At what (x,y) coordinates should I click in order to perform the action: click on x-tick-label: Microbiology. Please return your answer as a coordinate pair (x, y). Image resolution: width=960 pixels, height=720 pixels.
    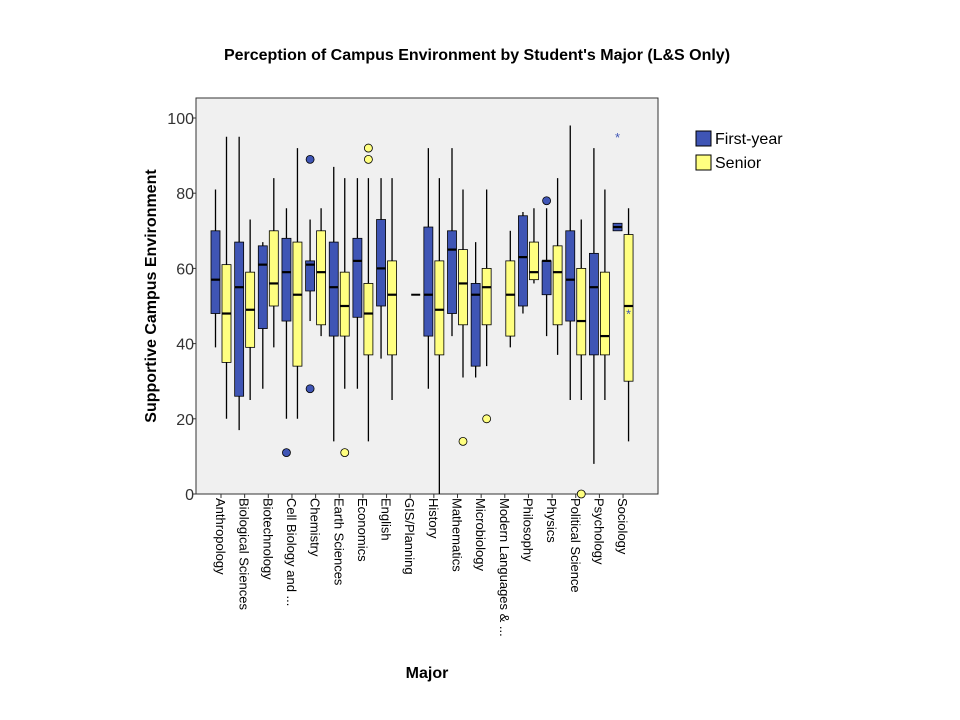
    Looking at the image, I should click on (480, 534).